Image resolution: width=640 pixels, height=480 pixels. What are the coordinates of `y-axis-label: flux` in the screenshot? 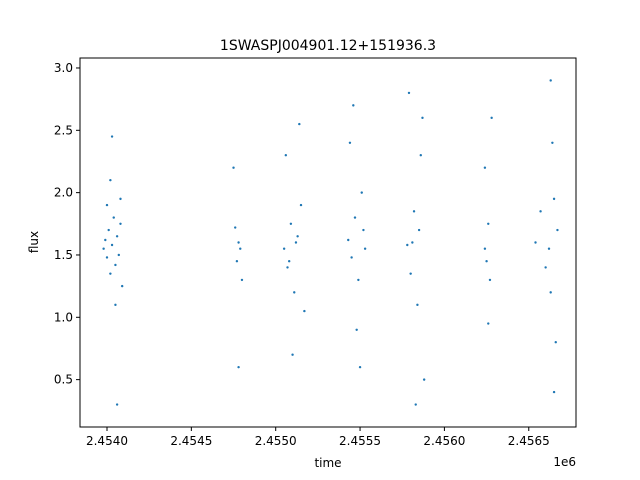 It's located at (34, 242).